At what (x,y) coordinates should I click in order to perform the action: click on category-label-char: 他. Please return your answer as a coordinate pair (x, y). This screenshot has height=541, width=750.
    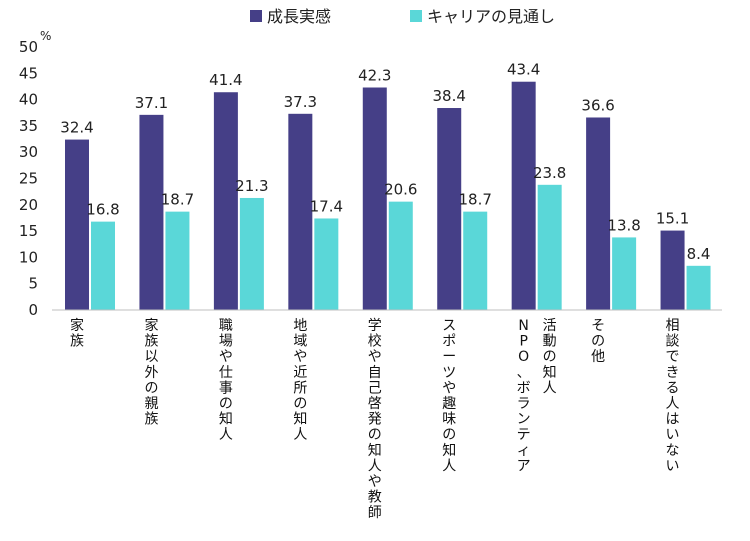
    Looking at the image, I should click on (598, 357).